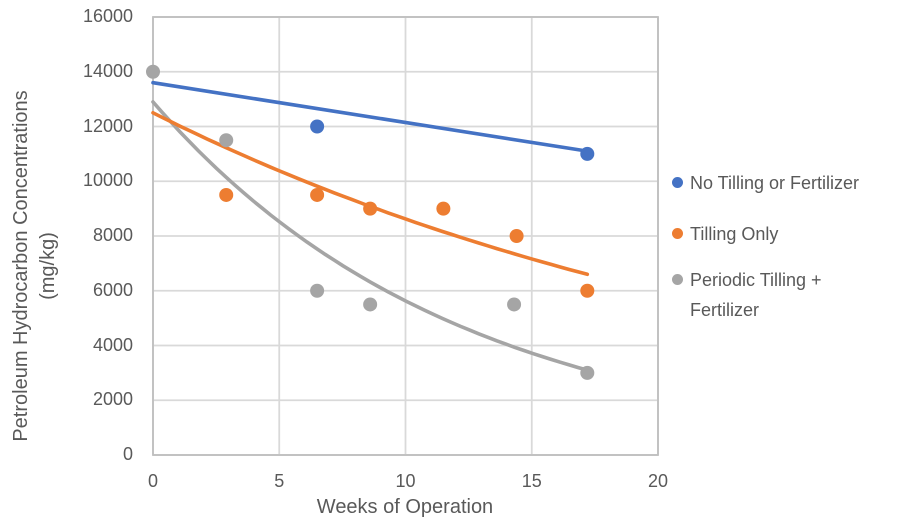 This screenshot has height=524, width=903. What do you see at coordinates (112, 289) in the screenshot?
I see `y-tick-label: 6000` at bounding box center [112, 289].